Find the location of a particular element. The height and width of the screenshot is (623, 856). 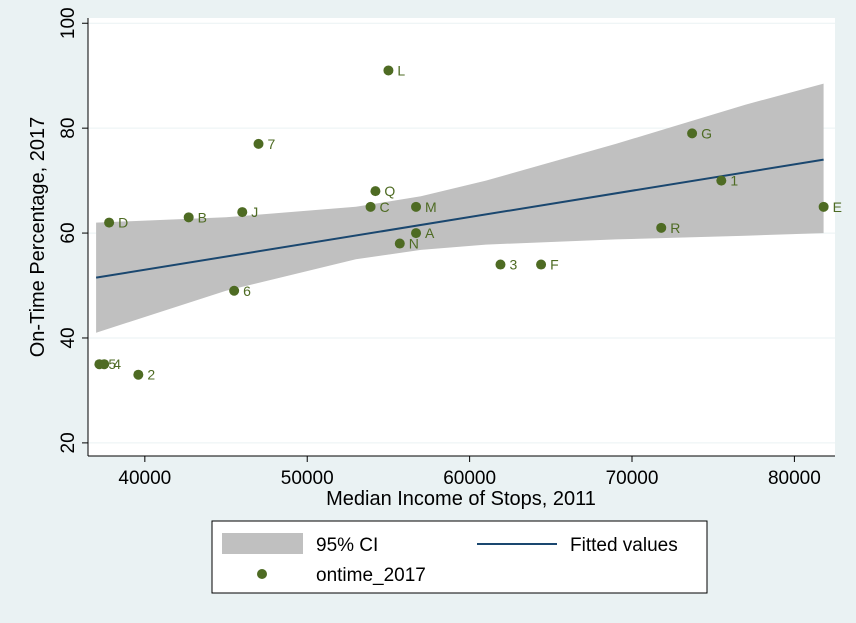

legend-box is located at coordinates (459, 557).